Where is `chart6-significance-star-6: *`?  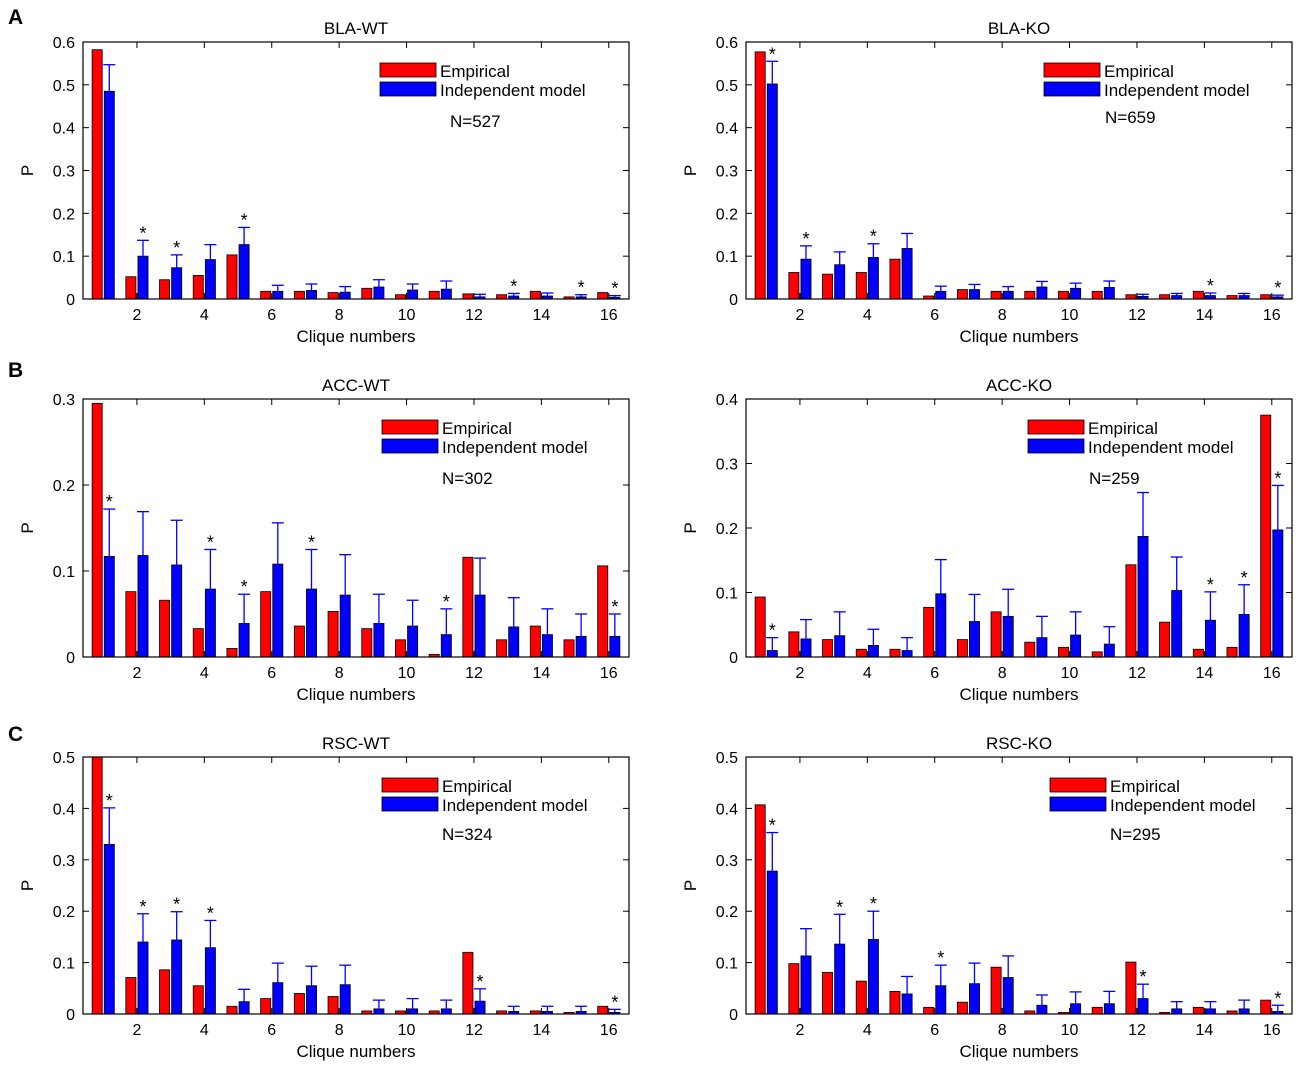 chart6-significance-star-6: * is located at coordinates (940, 958).